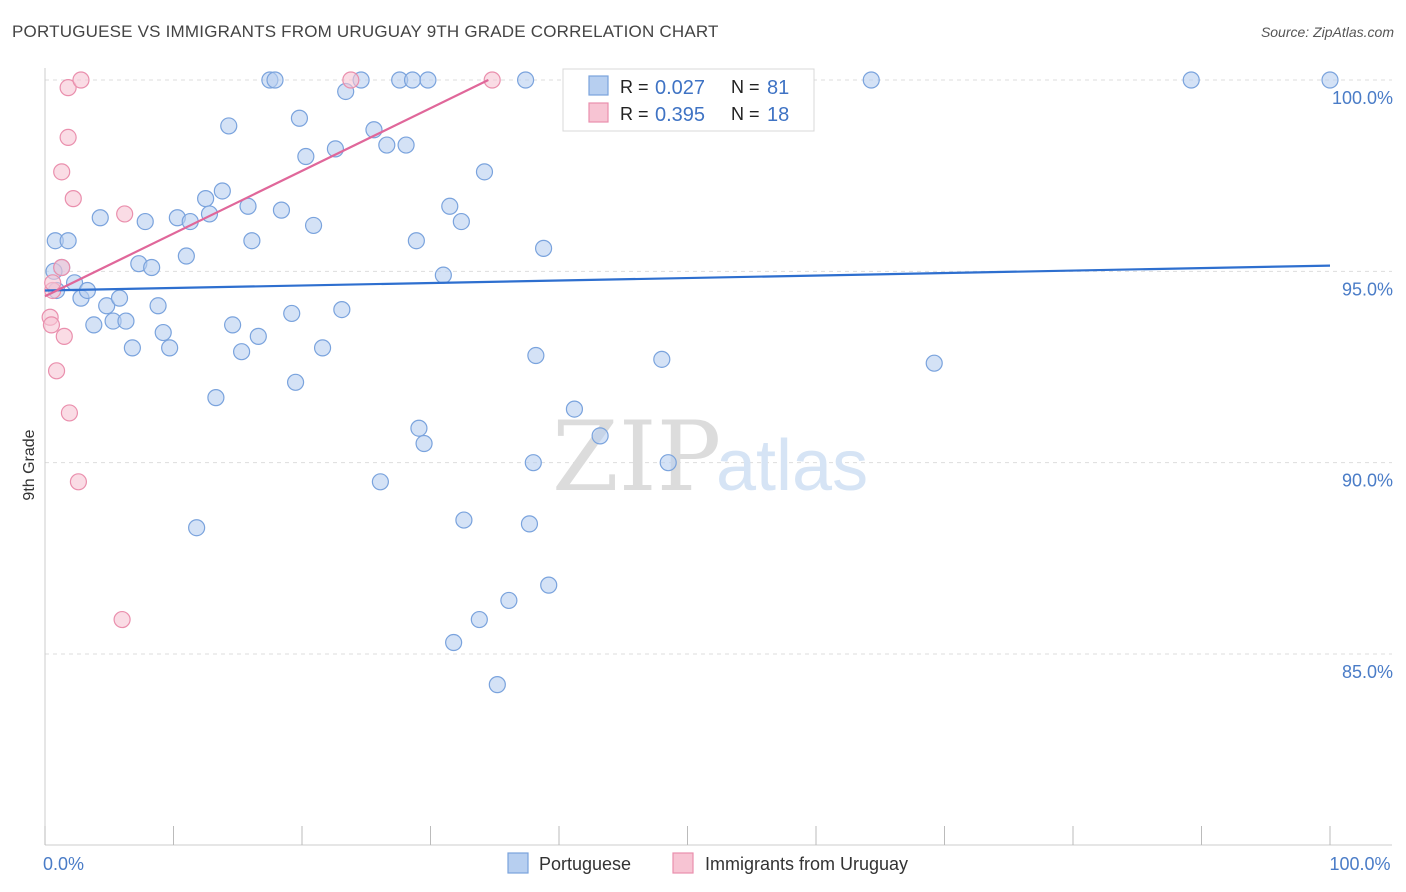 Image resolution: width=1406 pixels, height=892 pixels. Describe the element at coordinates (585, 864) in the screenshot. I see `bottom-legend-label-portuguese: Portuguese` at that location.